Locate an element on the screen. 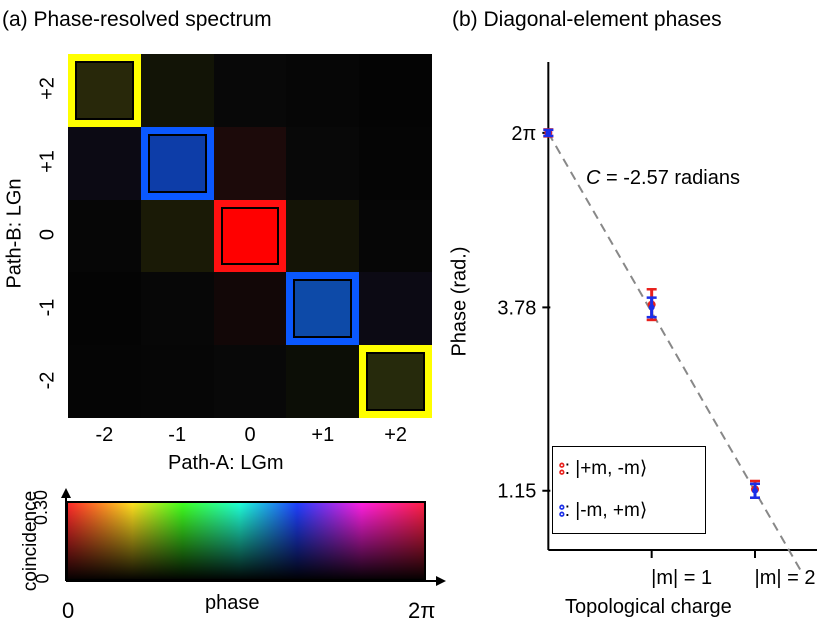 This screenshot has height=632, width=822. colorbar-axes is located at coordinates (253, 537).